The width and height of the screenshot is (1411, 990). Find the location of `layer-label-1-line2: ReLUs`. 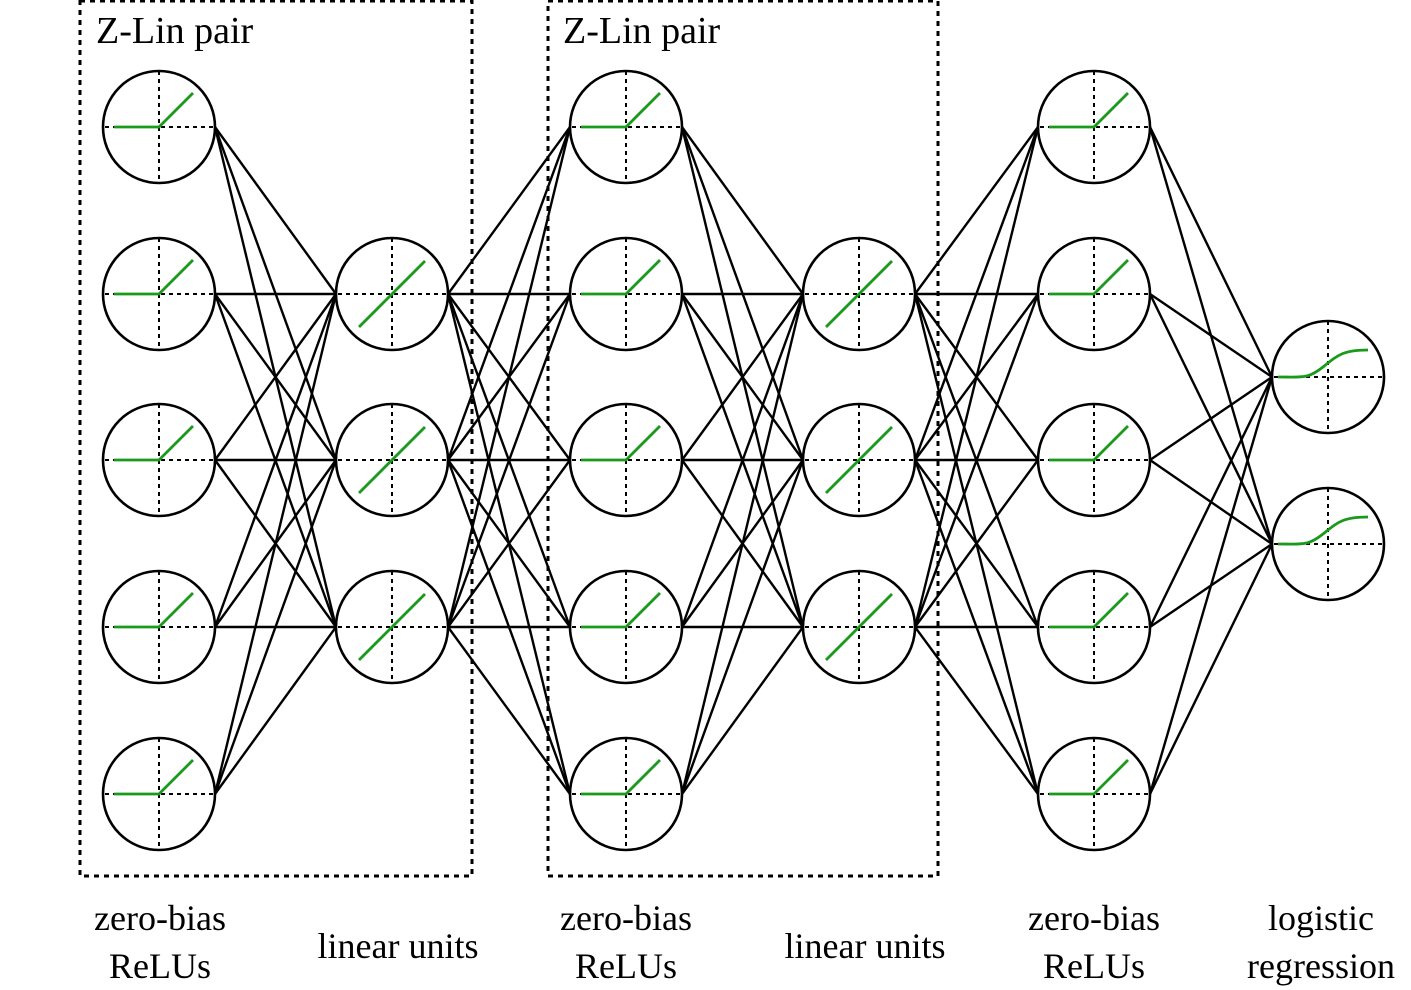

layer-label-1-line2: ReLUs is located at coordinates (160, 966).